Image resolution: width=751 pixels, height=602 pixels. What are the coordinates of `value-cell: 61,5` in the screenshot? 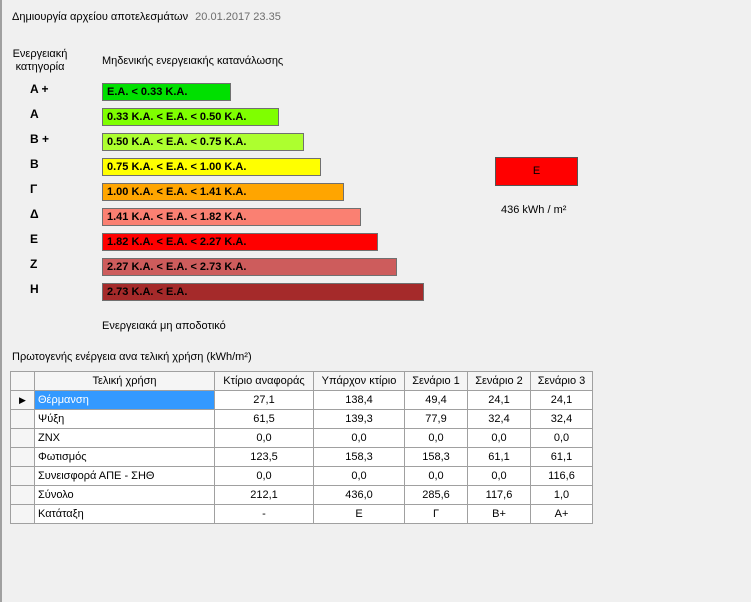 It's located at (264, 419).